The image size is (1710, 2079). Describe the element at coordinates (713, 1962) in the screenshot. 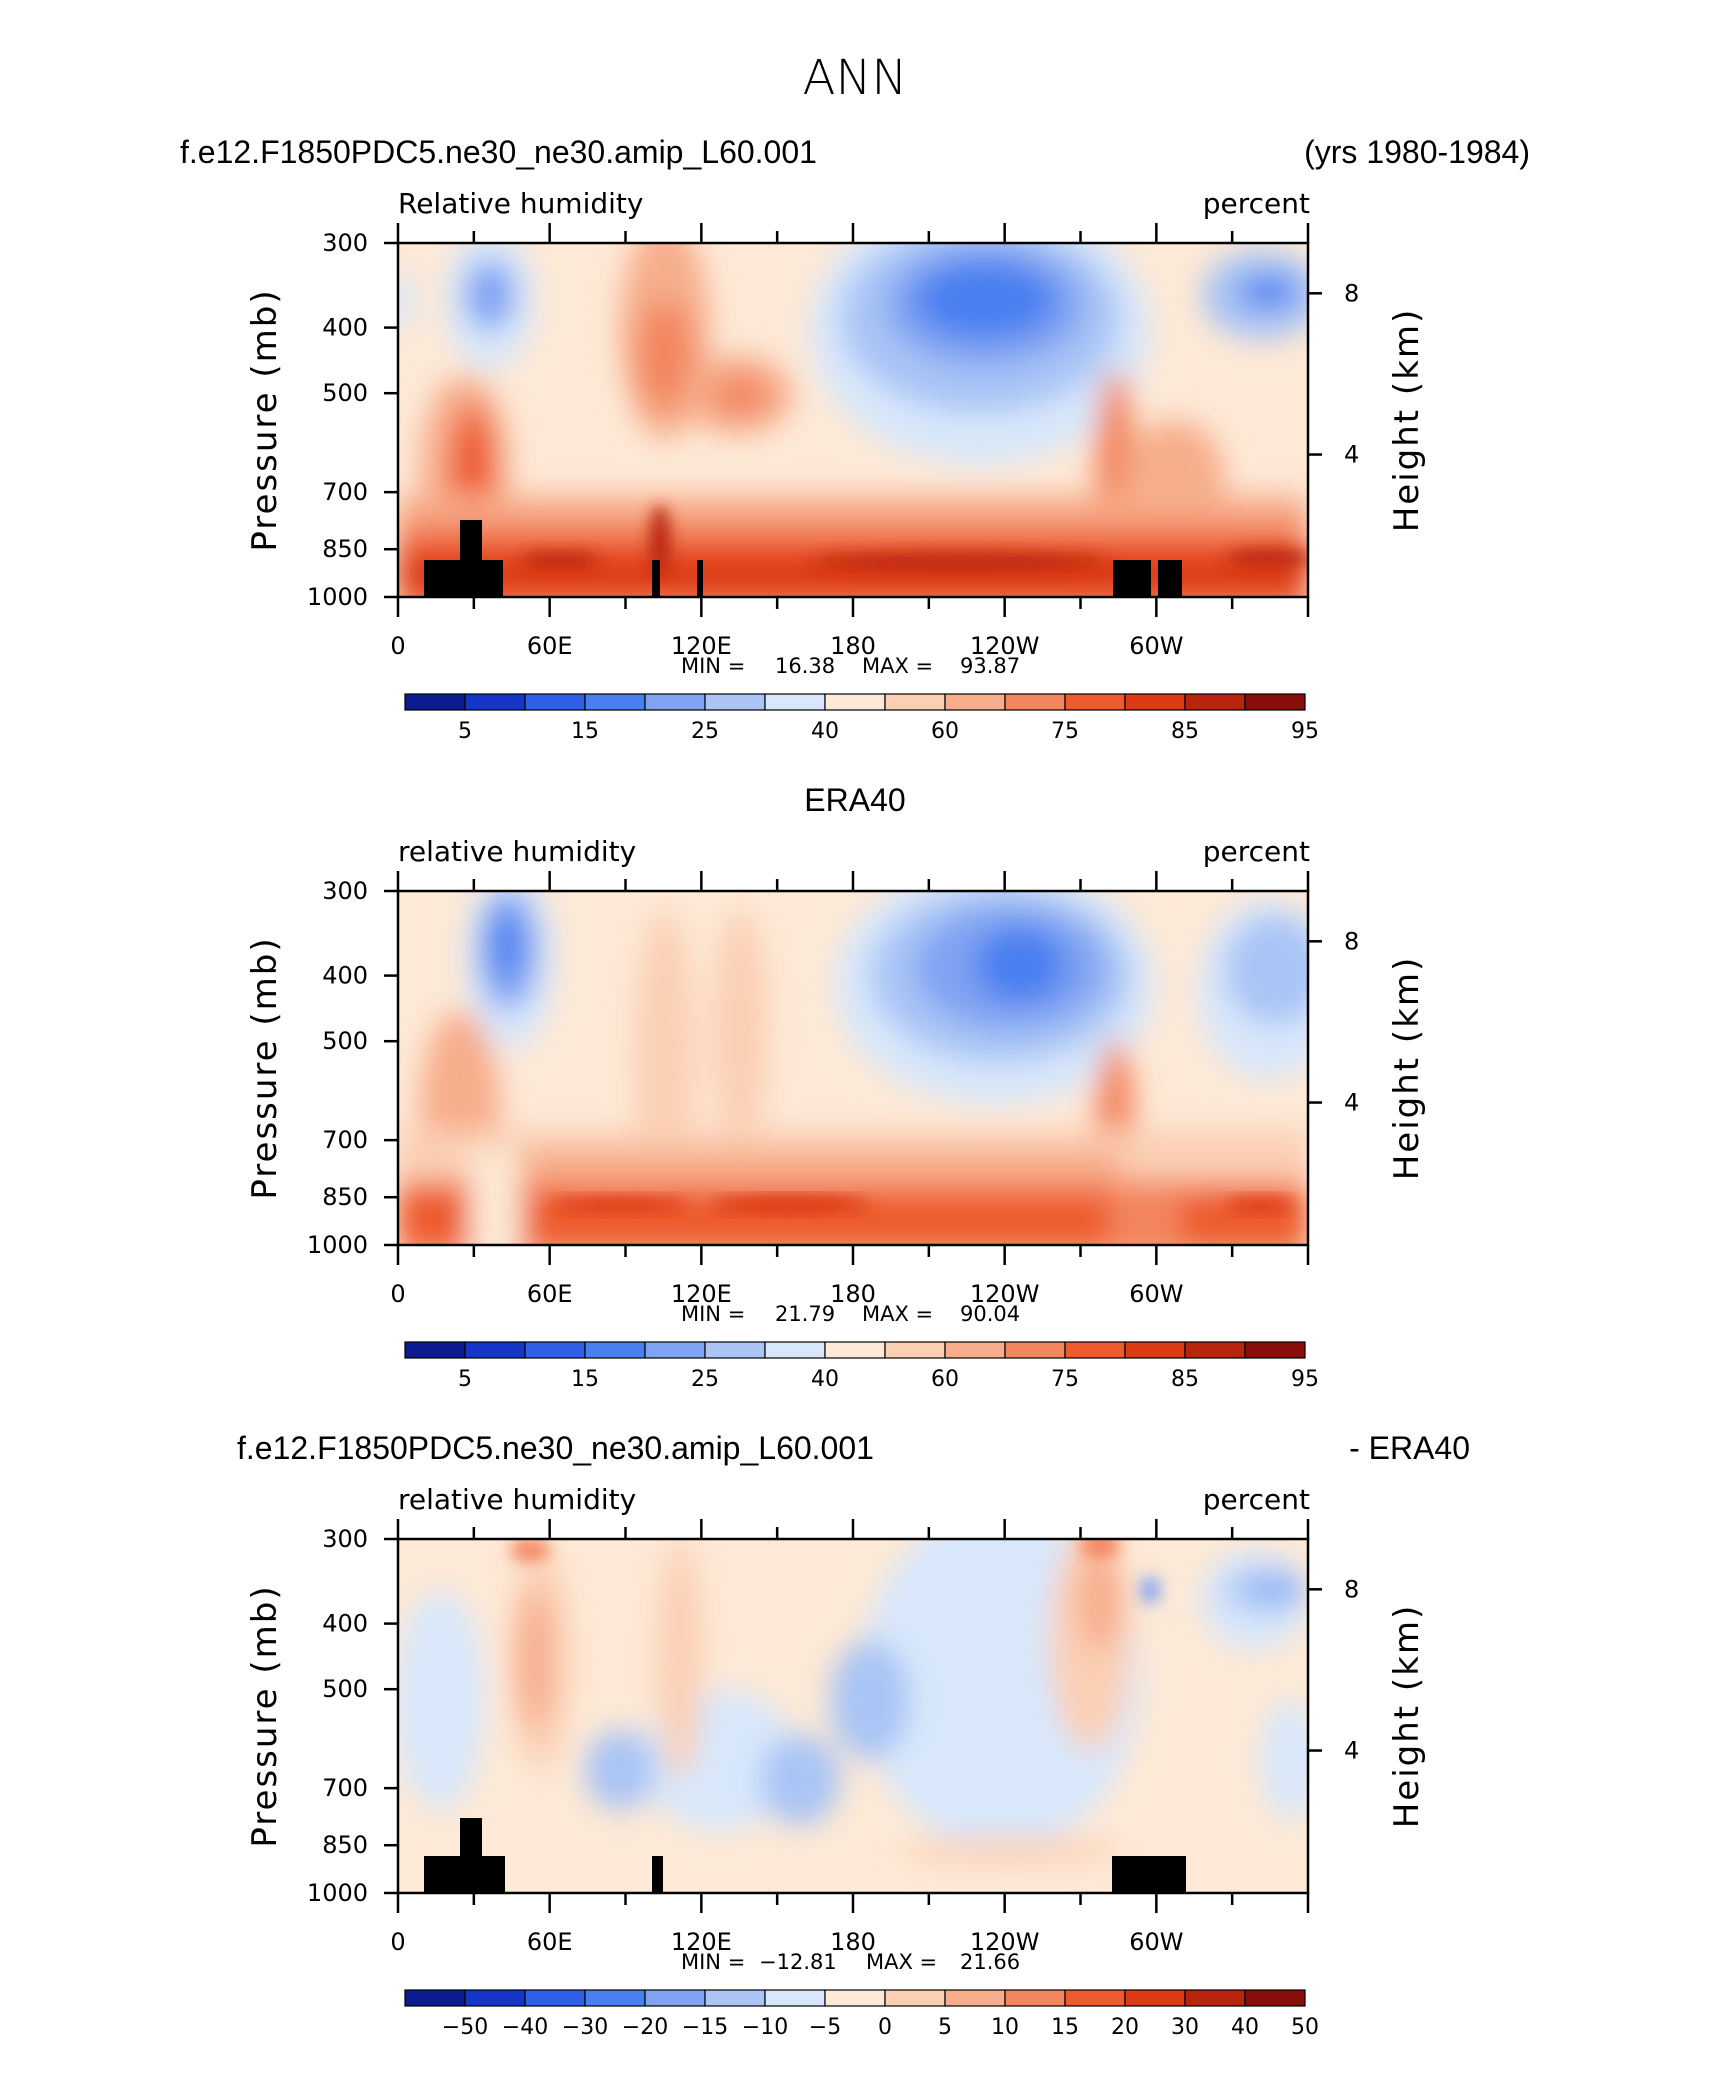

I see `panel-diff-min-label: MIN =` at that location.